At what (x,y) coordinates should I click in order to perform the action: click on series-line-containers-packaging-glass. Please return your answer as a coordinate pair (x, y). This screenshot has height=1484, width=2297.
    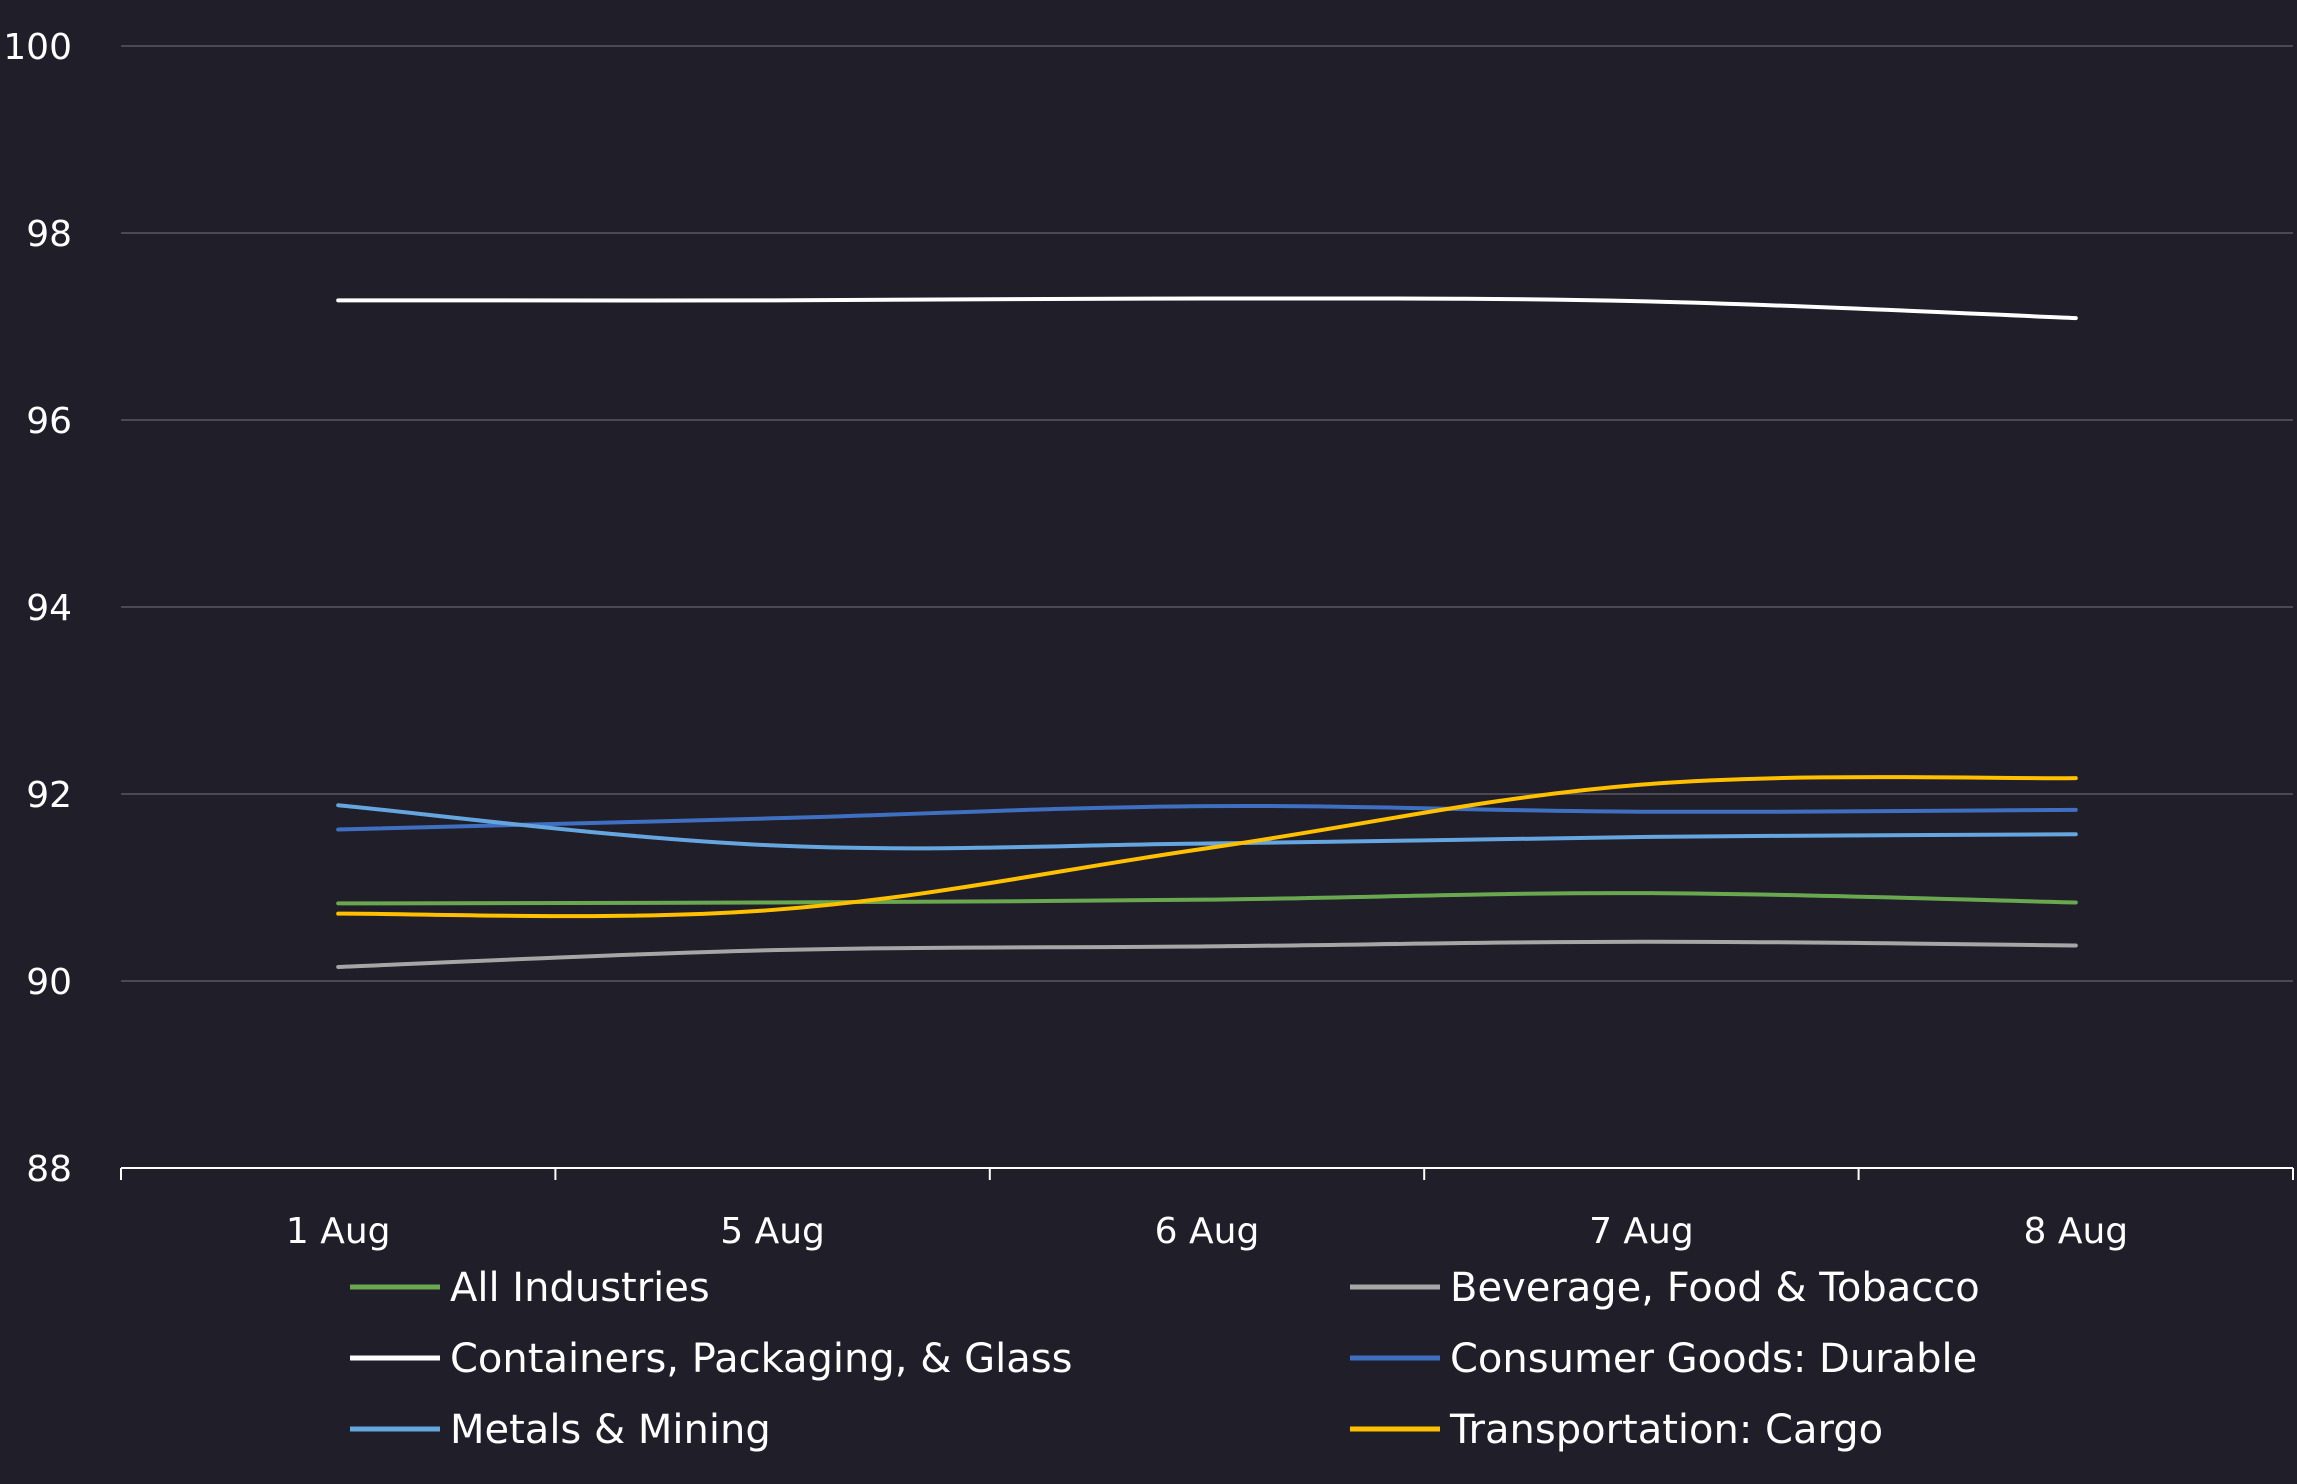
    Looking at the image, I should click on (1207, 308).